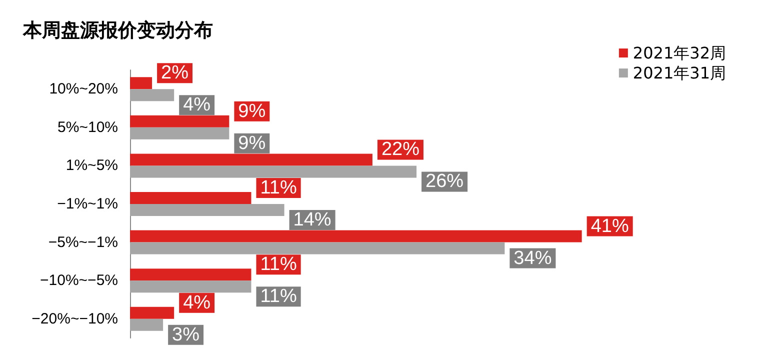  What do you see at coordinates (533, 258) in the screenshot?
I see `data-label: 34%` at bounding box center [533, 258].